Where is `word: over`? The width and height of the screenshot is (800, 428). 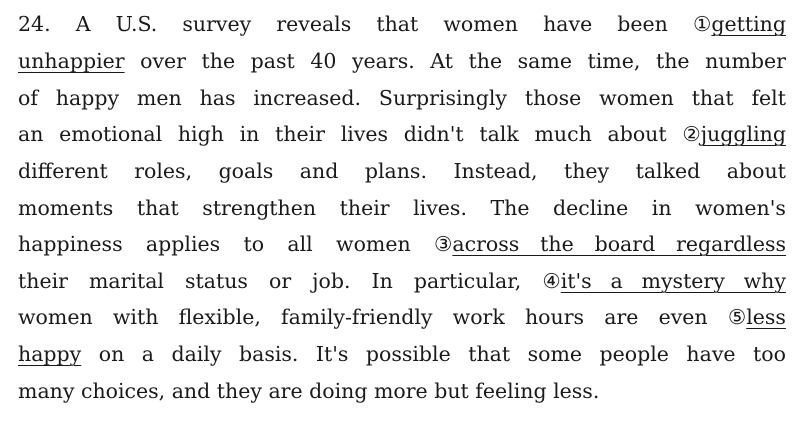 word: over is located at coordinates (163, 61).